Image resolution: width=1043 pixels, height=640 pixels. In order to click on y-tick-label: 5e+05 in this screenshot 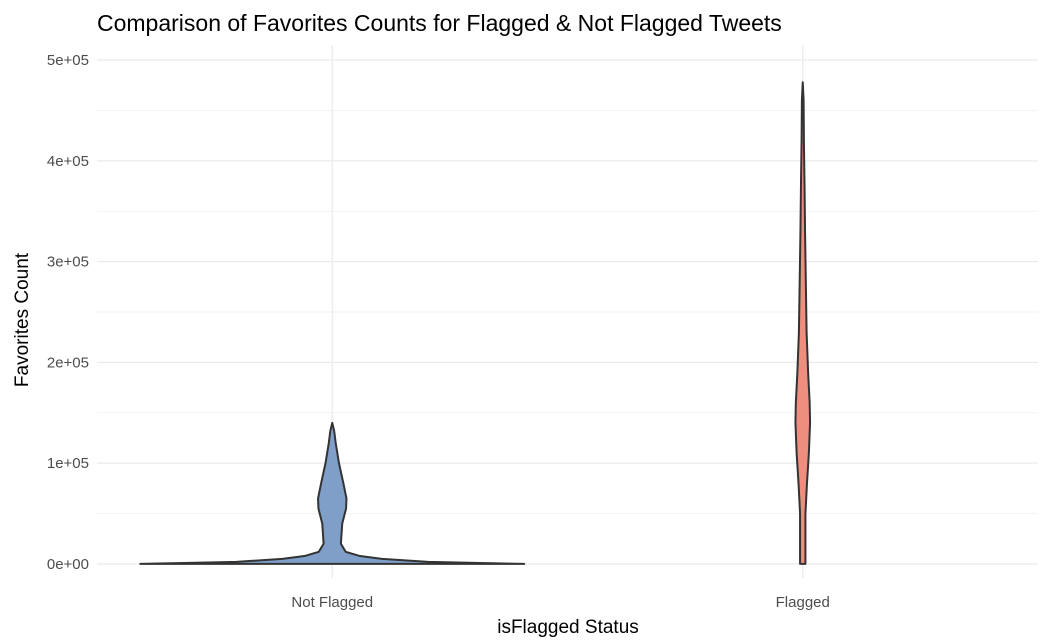, I will do `click(68, 60)`.